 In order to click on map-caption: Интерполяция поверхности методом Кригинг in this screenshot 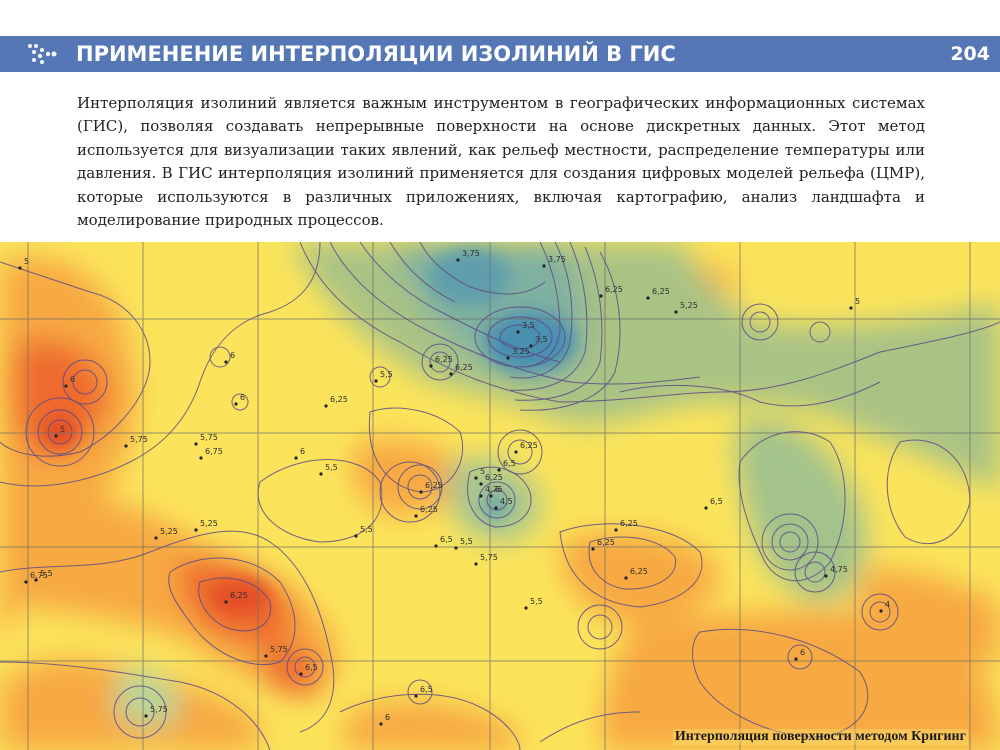, I will do `click(820, 737)`.